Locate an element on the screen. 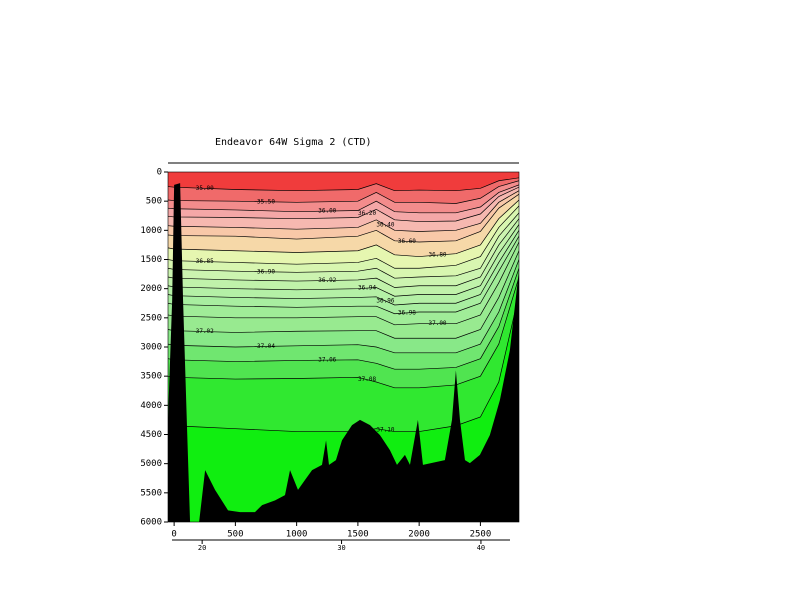  contour-label: 37.08 is located at coordinates (367, 379).